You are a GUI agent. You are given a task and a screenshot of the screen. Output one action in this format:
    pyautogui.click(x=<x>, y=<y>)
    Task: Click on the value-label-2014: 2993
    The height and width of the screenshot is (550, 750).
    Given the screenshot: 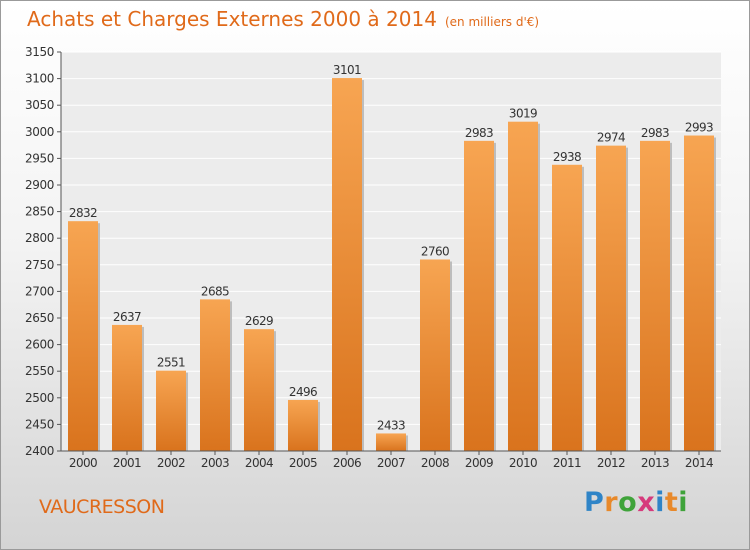 What is the action you would take?
    pyautogui.click(x=699, y=128)
    